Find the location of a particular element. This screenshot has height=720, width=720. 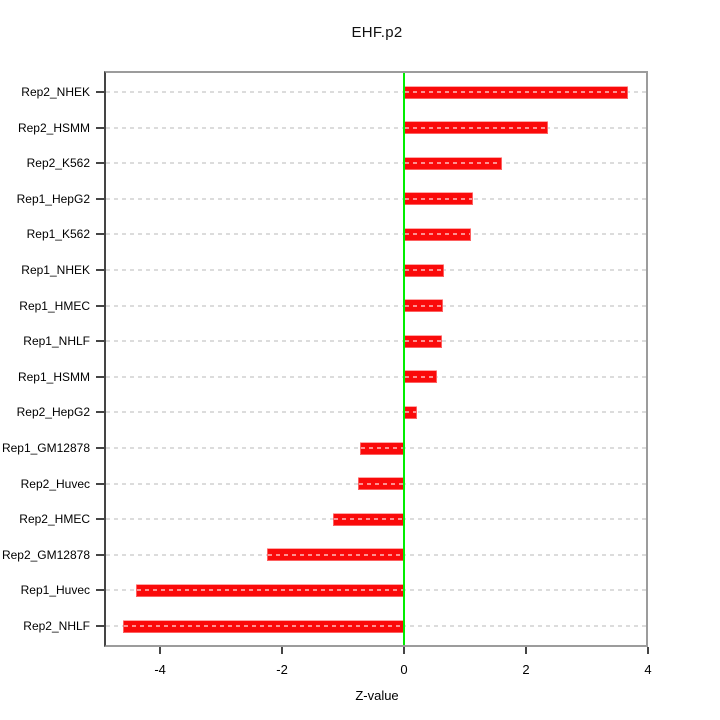

y-category-label: Rep1_K562 is located at coordinates (58, 234).